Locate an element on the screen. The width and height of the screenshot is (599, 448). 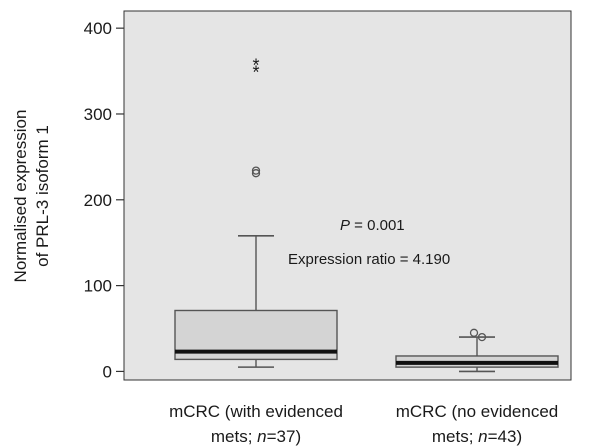
category-label-2-line-2: mets; n=43) is located at coordinates (477, 436).